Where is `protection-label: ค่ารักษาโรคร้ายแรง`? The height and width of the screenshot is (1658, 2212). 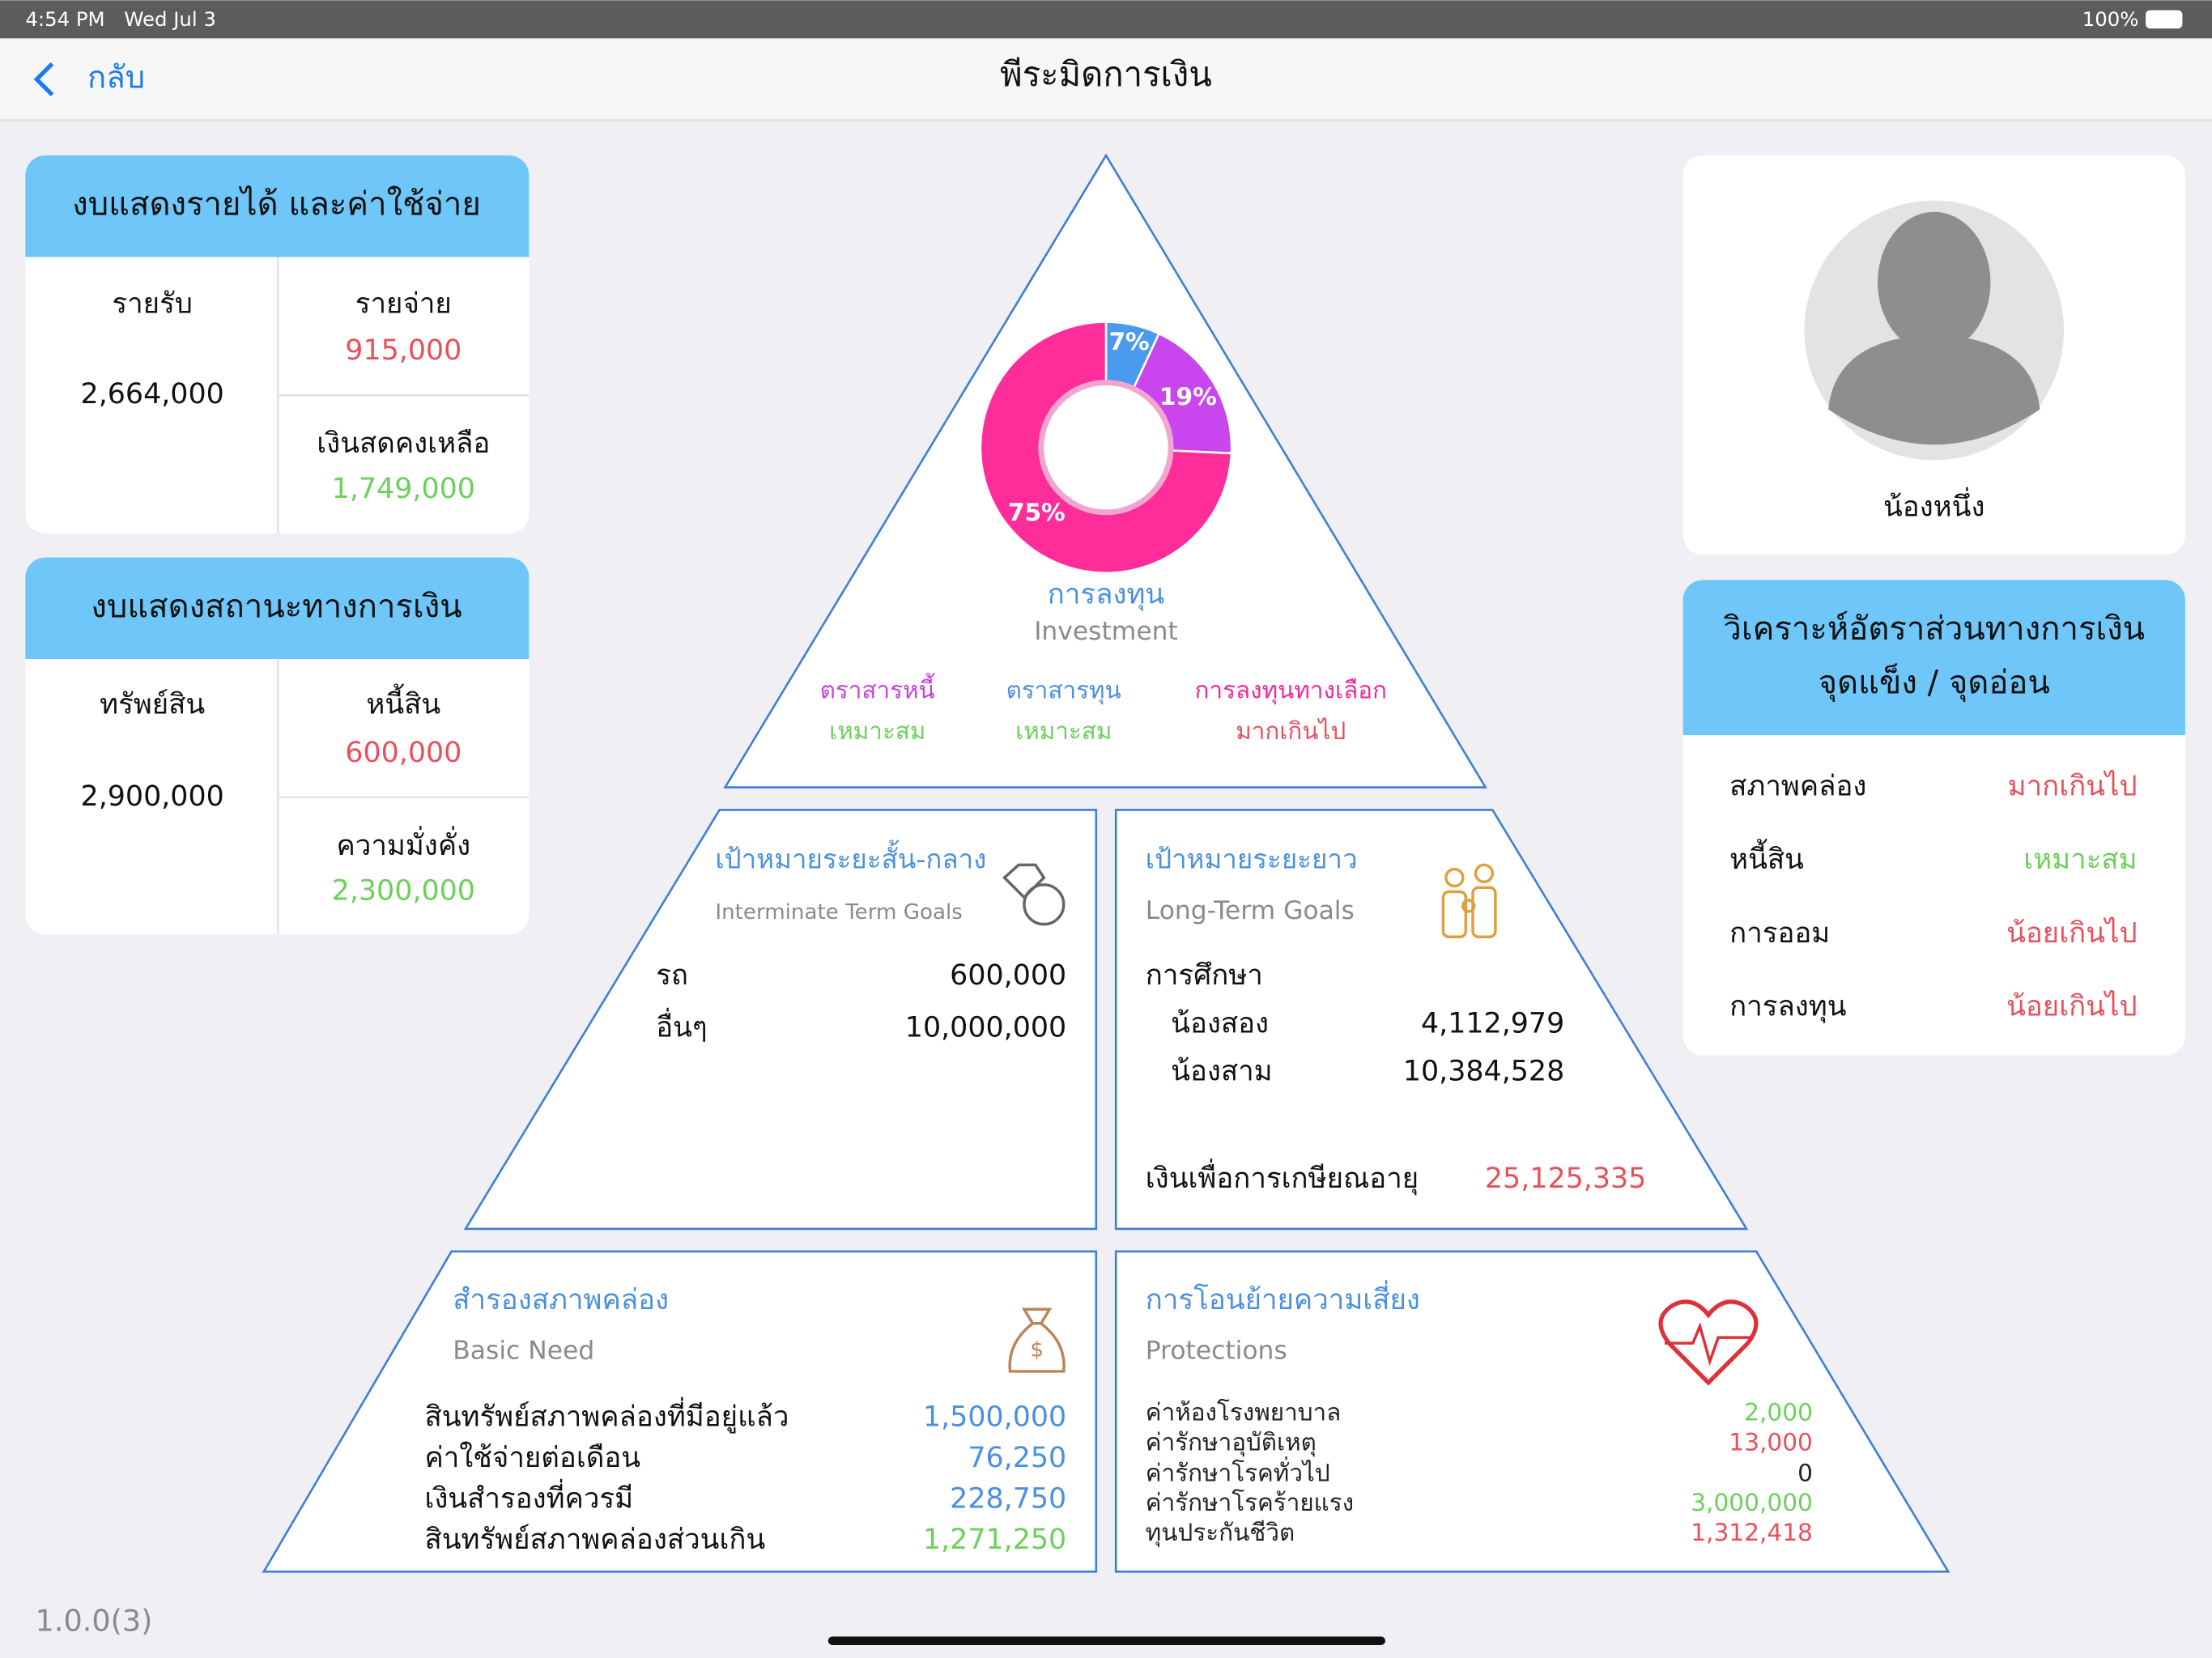 protection-label: ค่ารักษาโรคร้ายแรง is located at coordinates (1250, 1502).